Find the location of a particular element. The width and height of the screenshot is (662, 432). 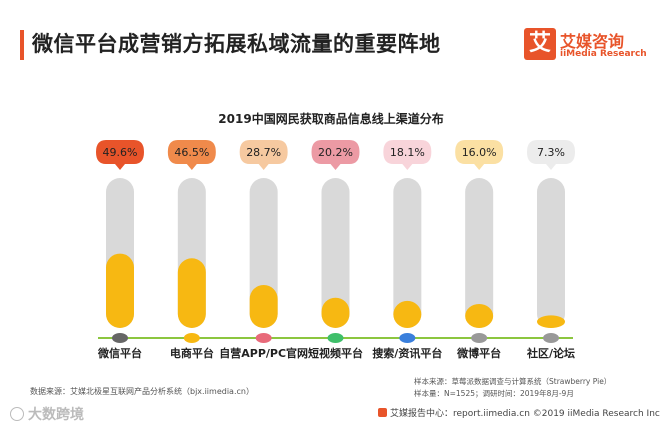

chart-title: 2019中国网民获取商品信息线上渠道分布 is located at coordinates (331, 119).